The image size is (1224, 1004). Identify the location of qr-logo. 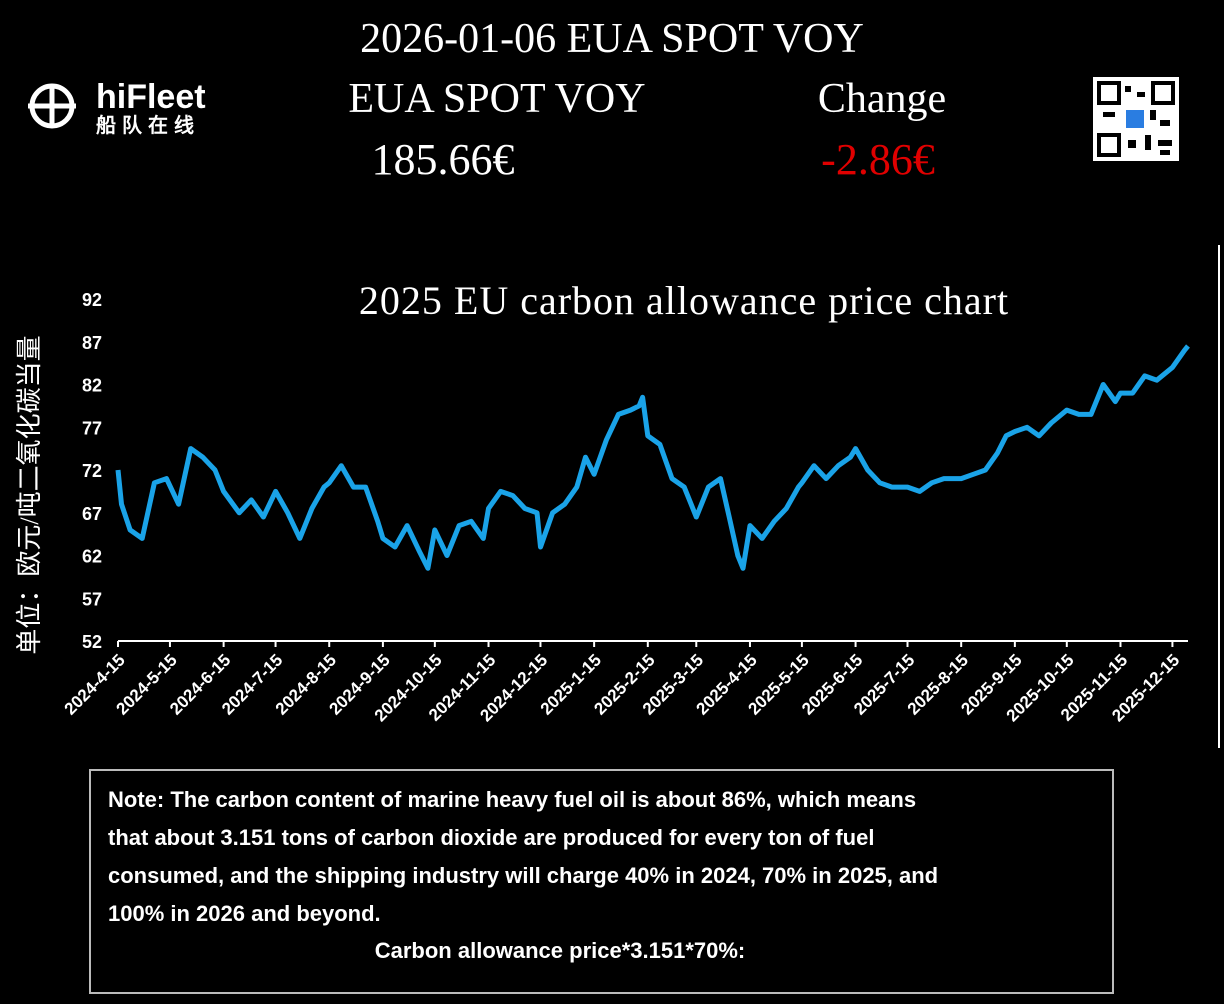
(1135, 119).